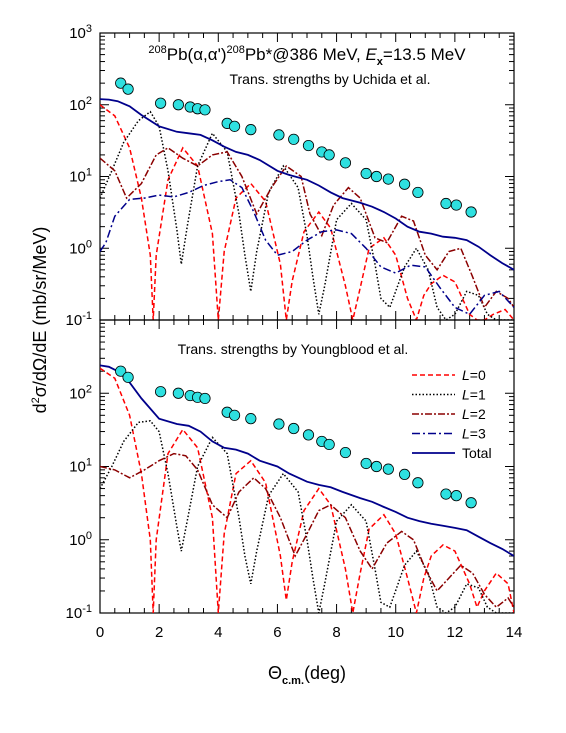  What do you see at coordinates (477, 453) in the screenshot?
I see `legend-label-total: Total` at bounding box center [477, 453].